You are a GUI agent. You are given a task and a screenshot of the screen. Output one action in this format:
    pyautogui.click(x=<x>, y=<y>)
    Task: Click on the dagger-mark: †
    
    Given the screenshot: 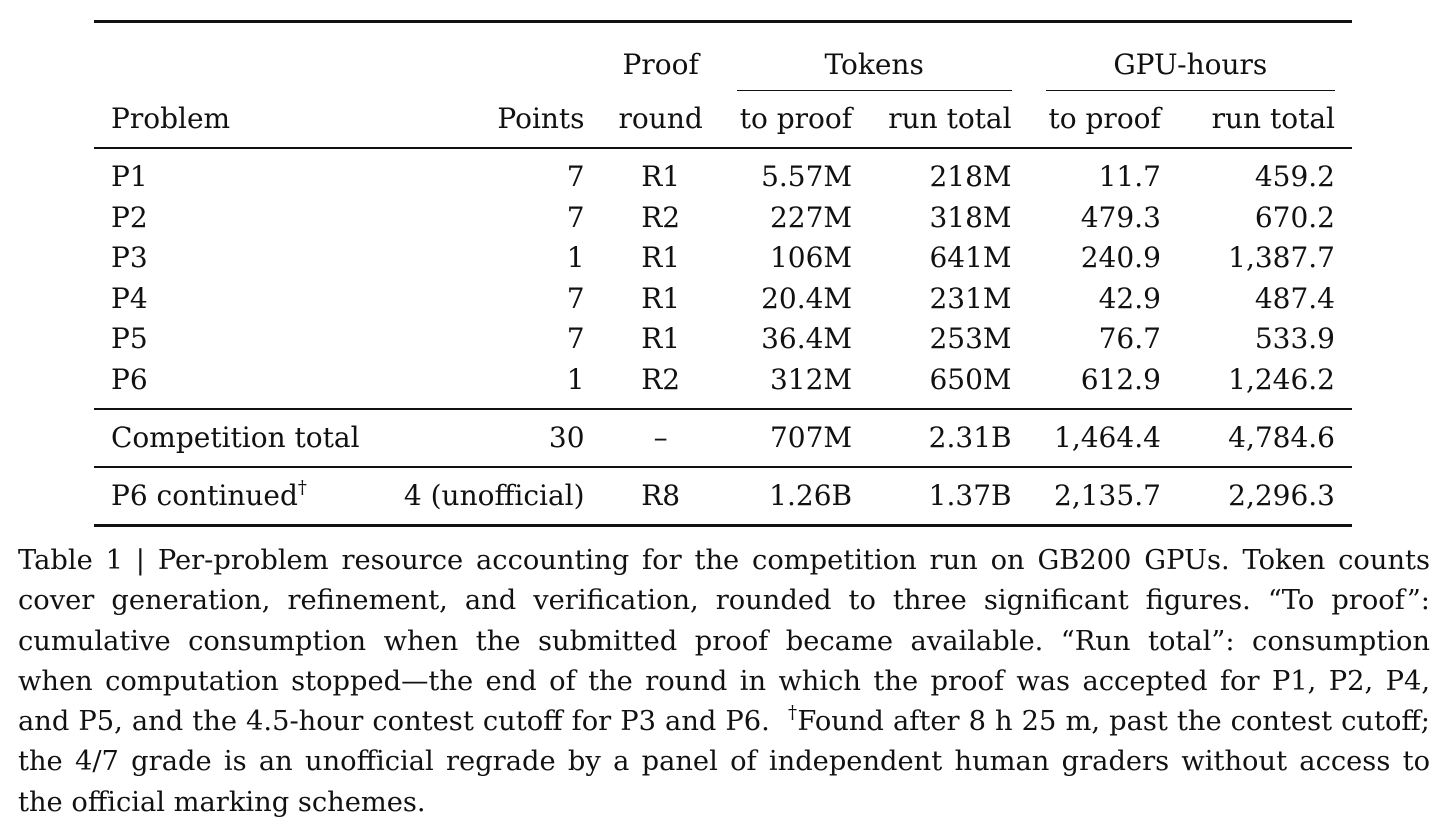 What is the action you would take?
    pyautogui.click(x=302, y=487)
    